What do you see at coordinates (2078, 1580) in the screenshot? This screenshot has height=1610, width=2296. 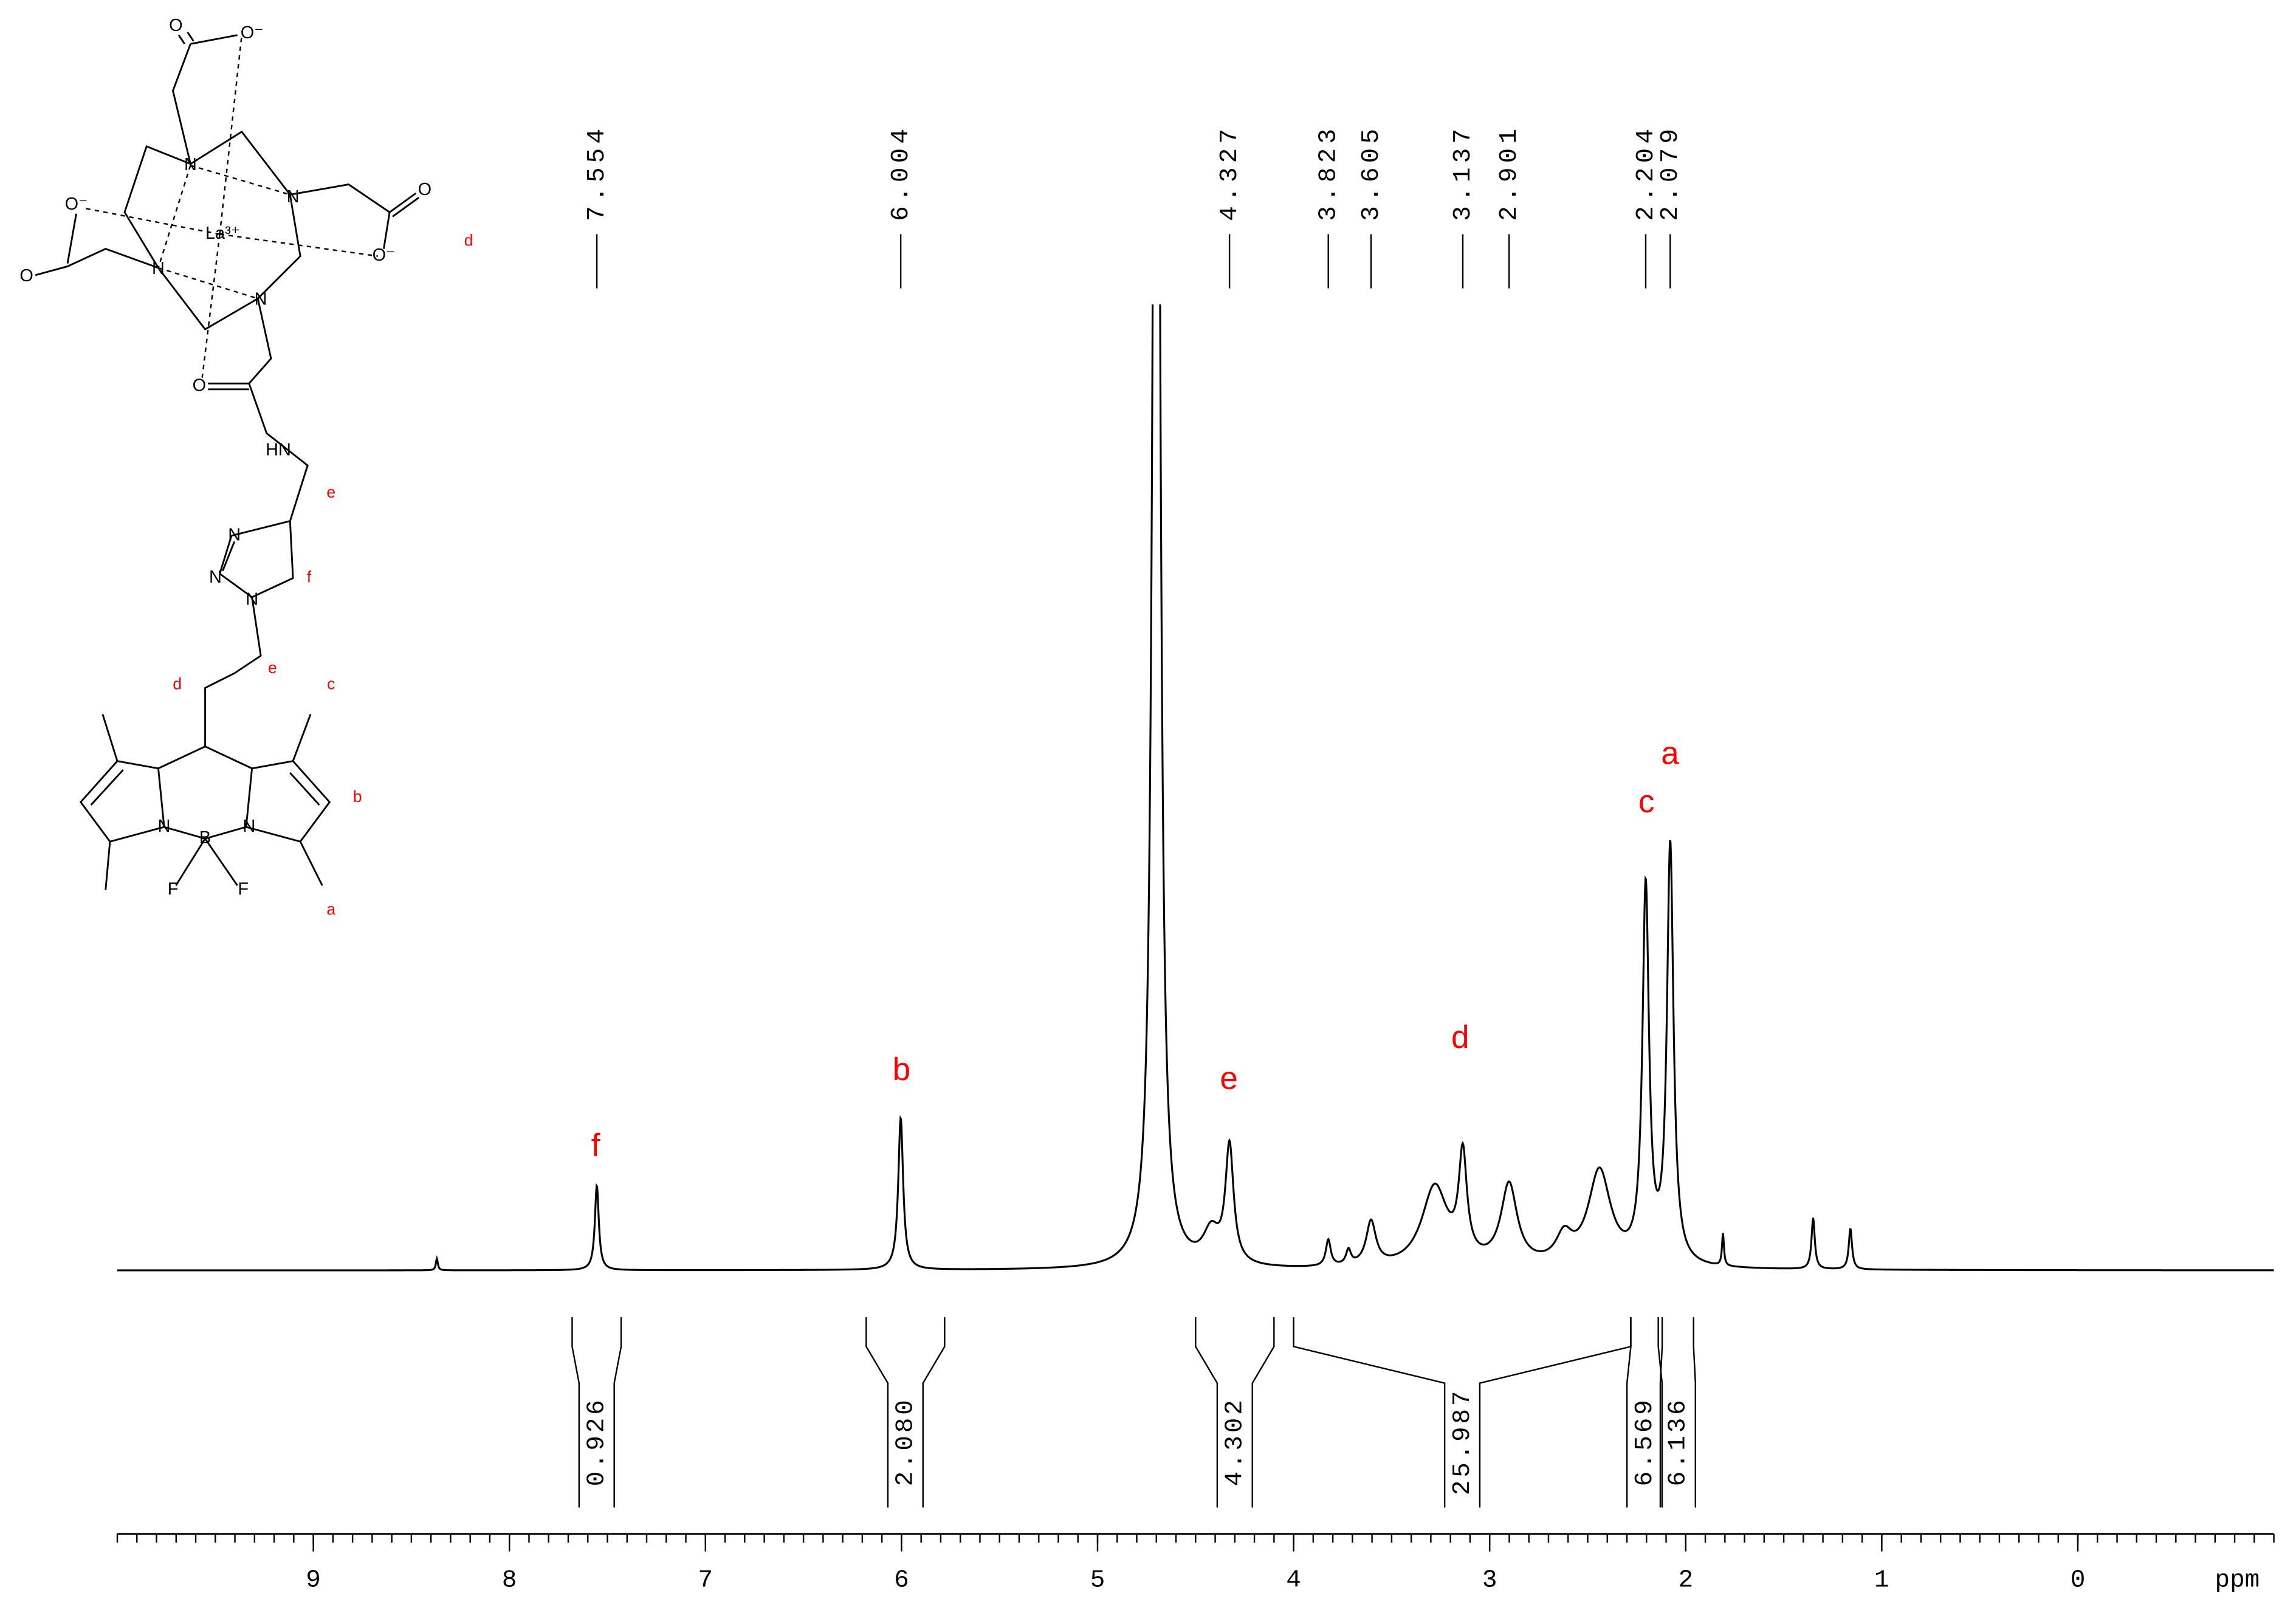 I see `x-tick-label: 0` at bounding box center [2078, 1580].